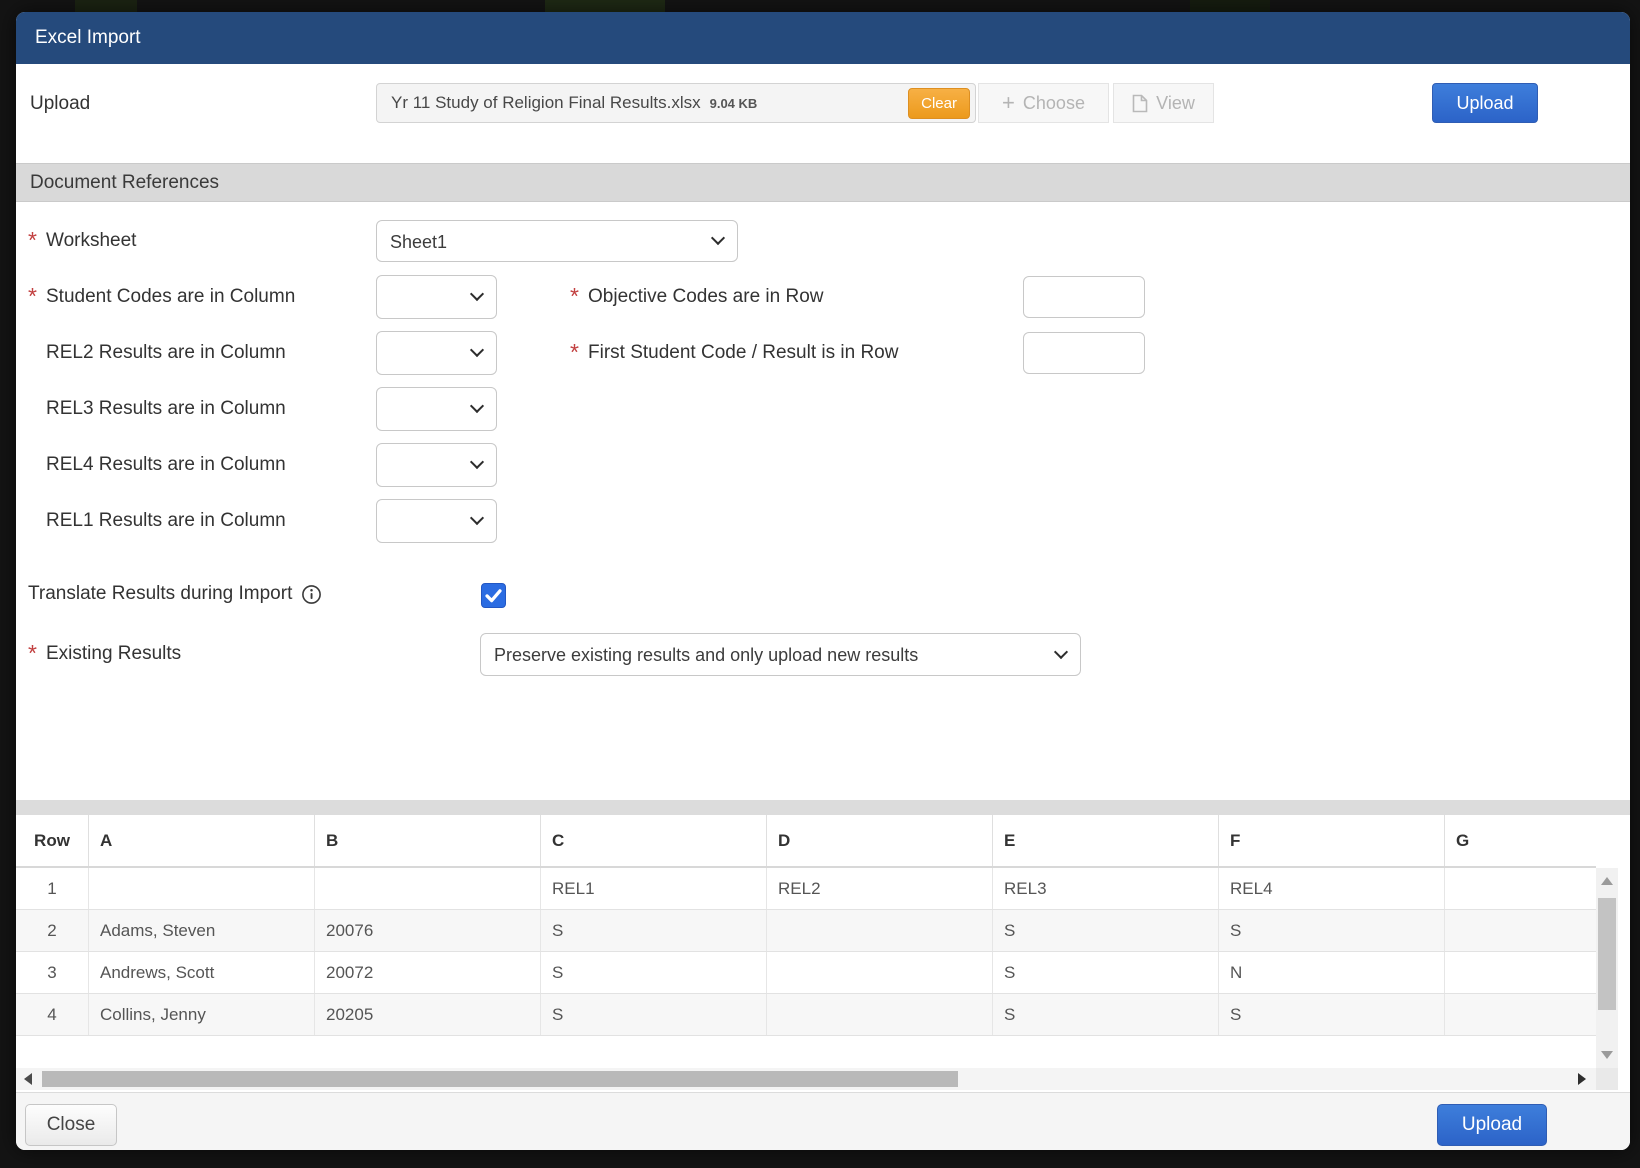 The image size is (1640, 1168). Describe the element at coordinates (697, 296) in the screenshot. I see `objective-codes-row-label: * Objective Codes are in Row` at that location.